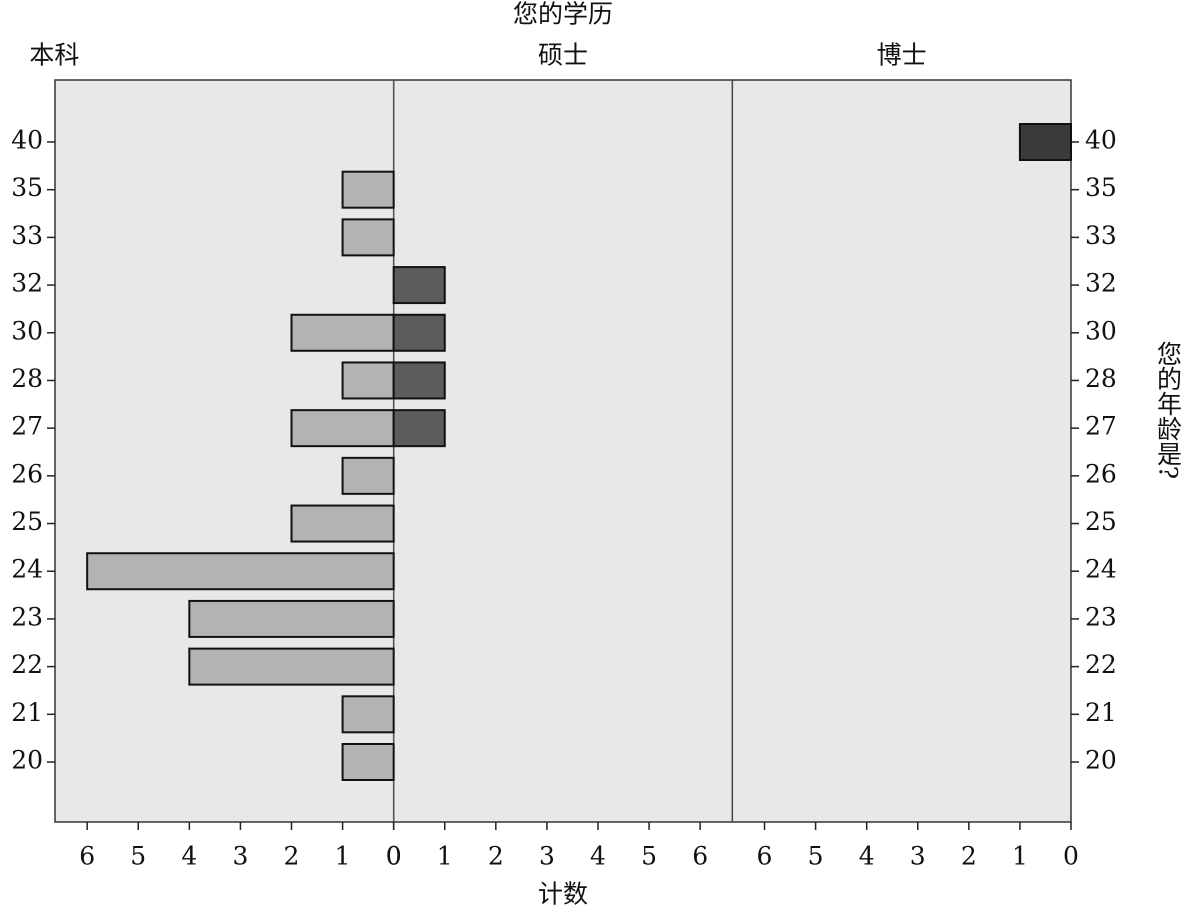 The height and width of the screenshot is (913, 1189). Describe the element at coordinates (563, 14) in the screenshot. I see `chart-title: 您的学历` at that location.